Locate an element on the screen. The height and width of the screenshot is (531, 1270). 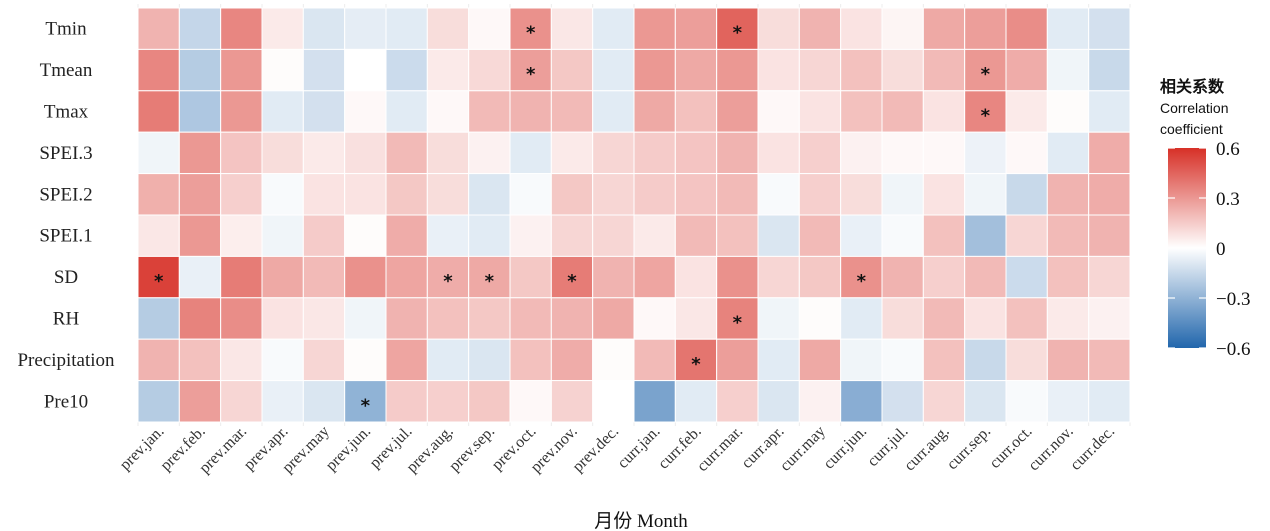
row-label: SPEI.1 is located at coordinates (65, 236).